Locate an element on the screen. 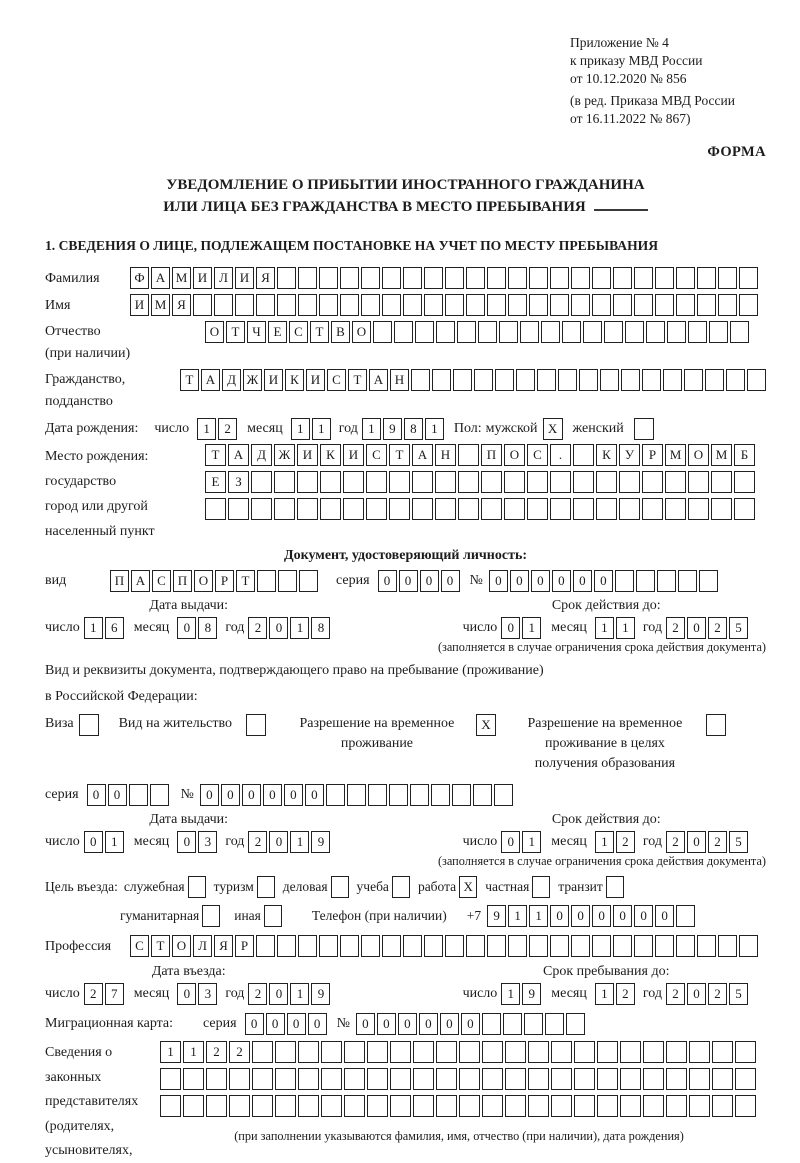 This screenshot has width=800, height=1163. char-cell: У is located at coordinates (629, 455).